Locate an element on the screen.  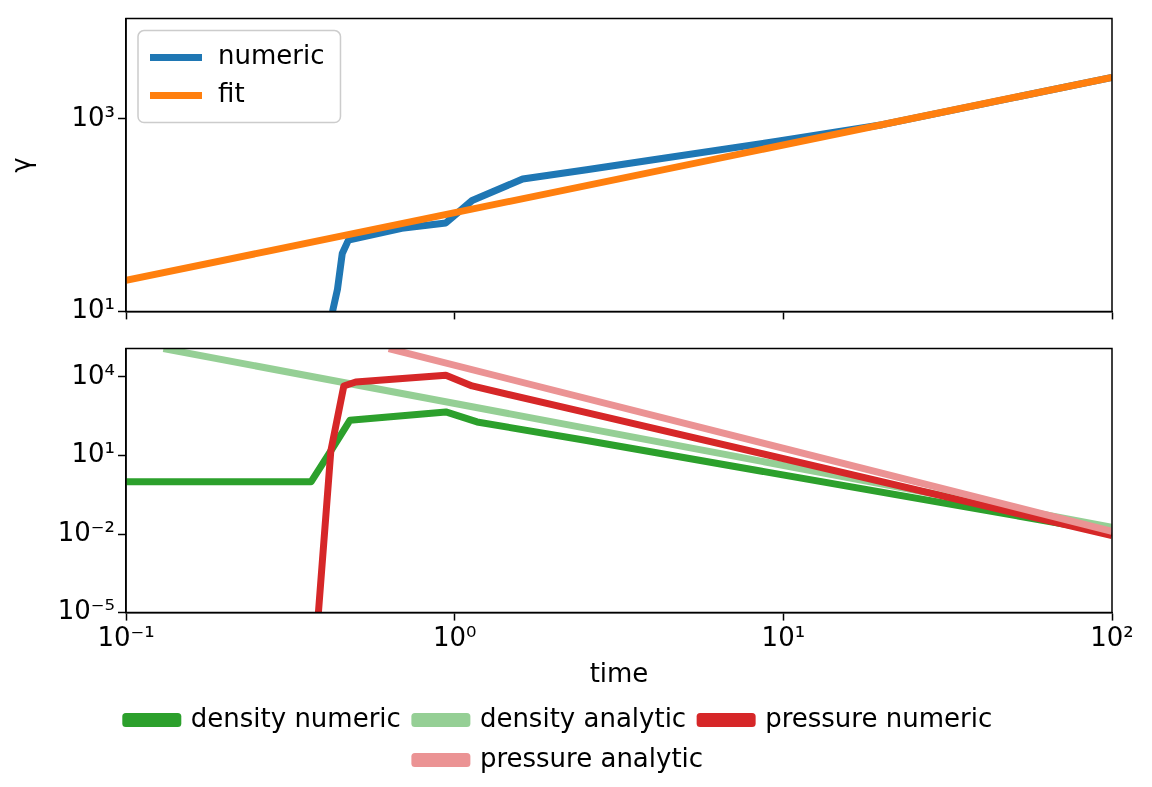
x-tick-label: 10⁰ is located at coordinates (454, 636).